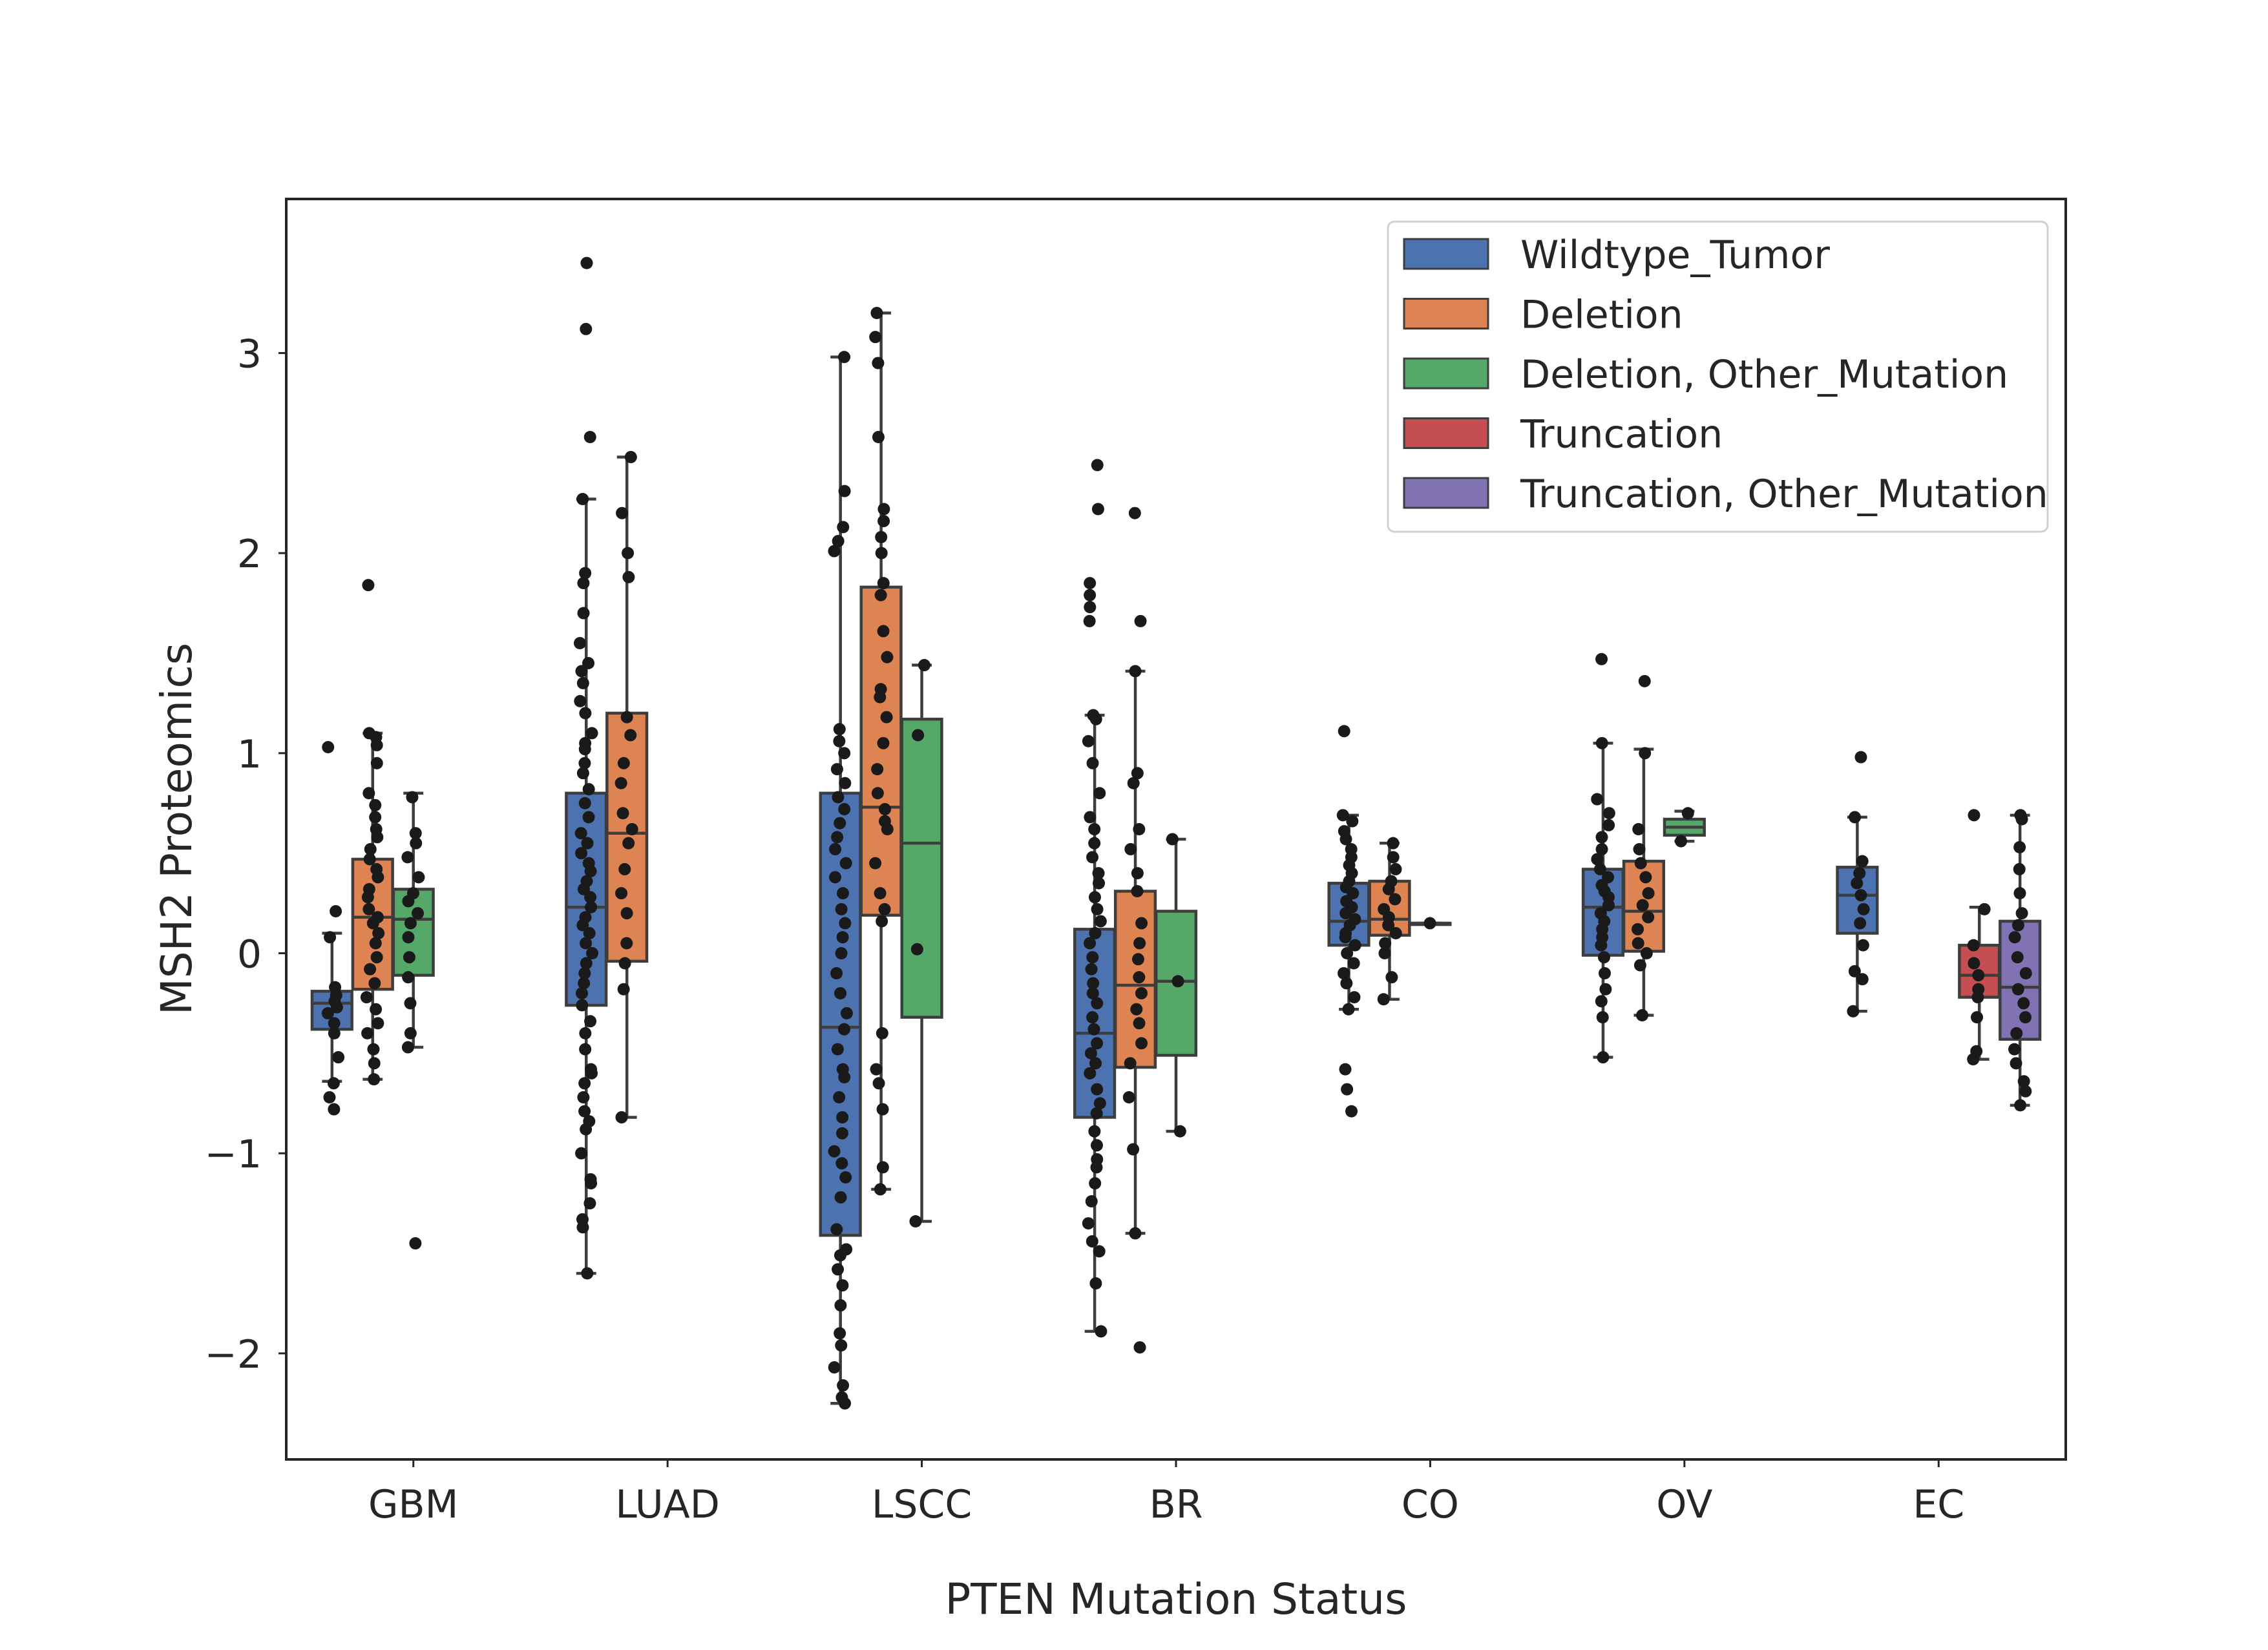 This screenshot has height=1650, width=2268. I want to click on x-tick-label-ec: EC, so click(1939, 1504).